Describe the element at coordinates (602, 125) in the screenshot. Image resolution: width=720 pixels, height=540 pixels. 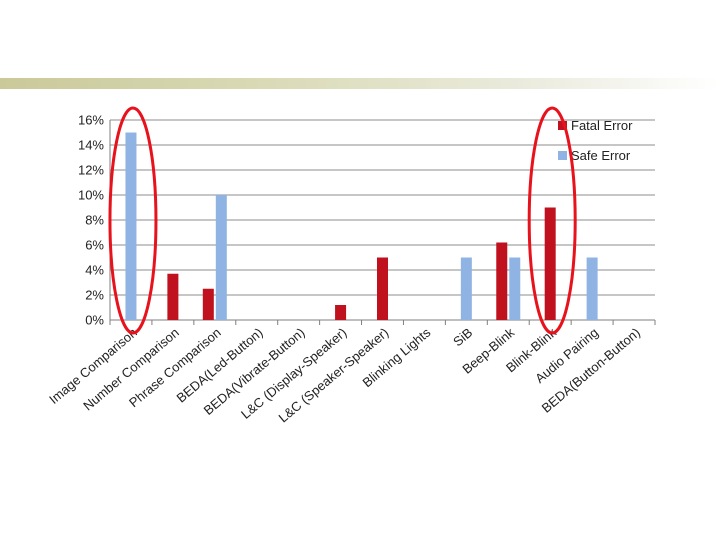
I see `legend-label: Fatal Error` at that location.